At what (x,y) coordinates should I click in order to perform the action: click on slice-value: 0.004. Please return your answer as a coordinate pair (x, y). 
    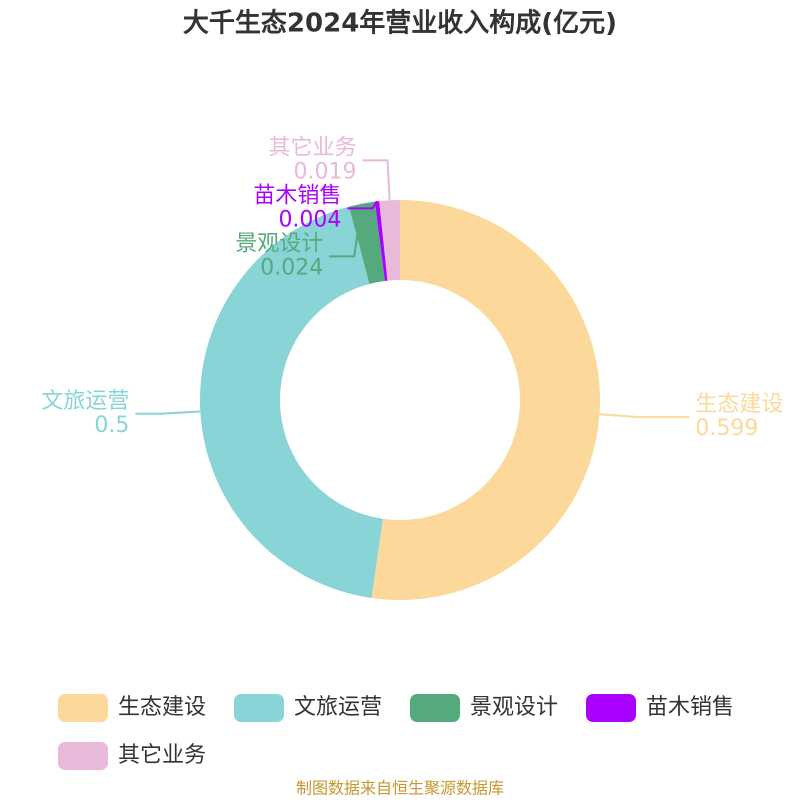
    Looking at the image, I should click on (309, 219).